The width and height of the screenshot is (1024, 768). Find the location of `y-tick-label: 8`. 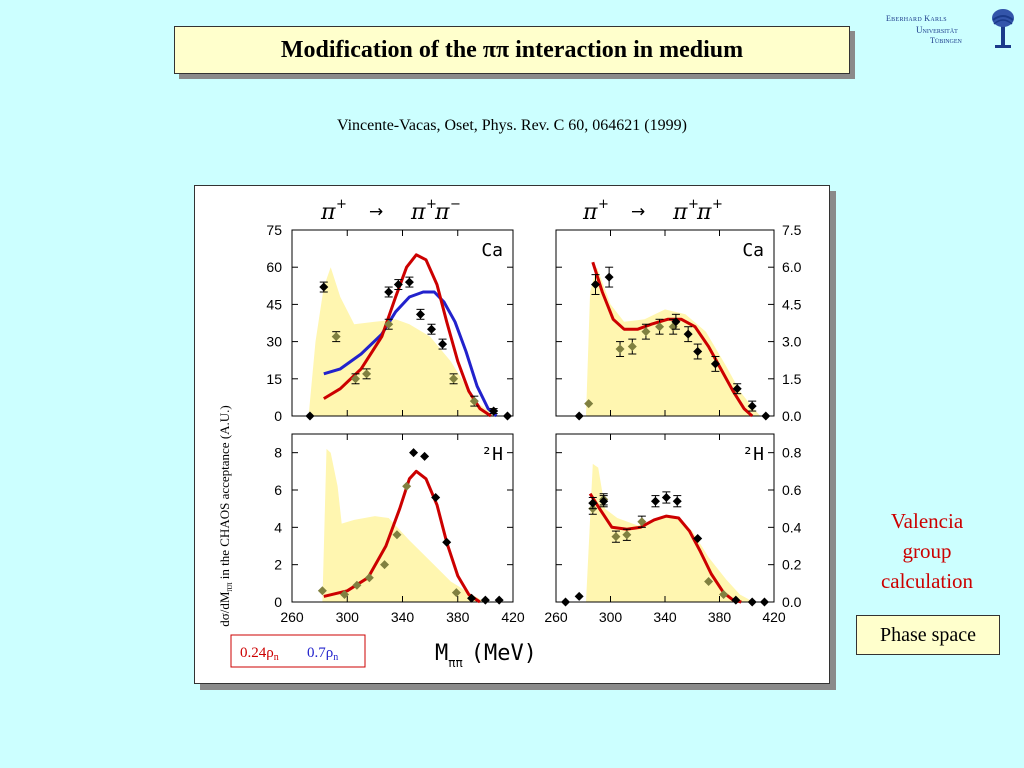

y-tick-label: 8 is located at coordinates (278, 453).